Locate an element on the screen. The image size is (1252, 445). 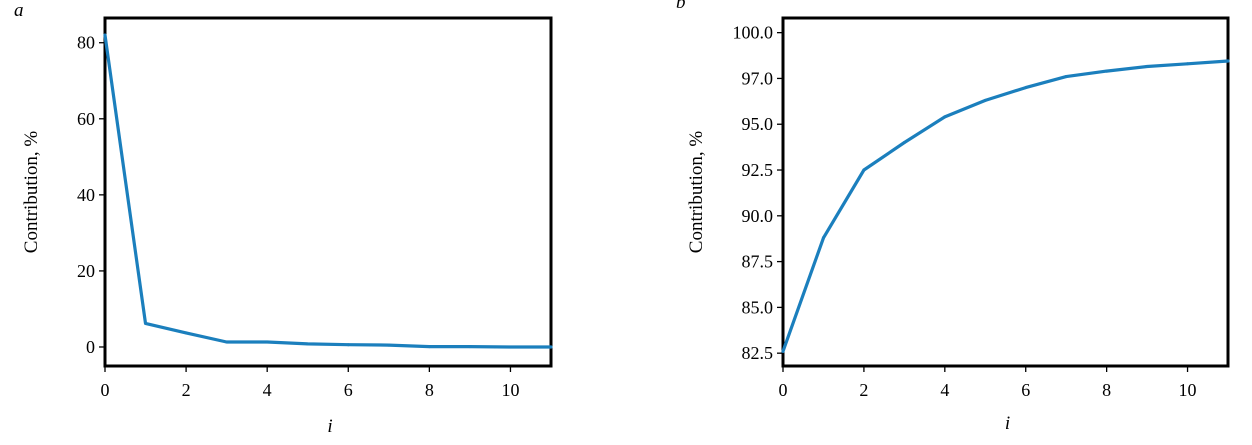
y-tick-label: 0 is located at coordinates (90, 347).